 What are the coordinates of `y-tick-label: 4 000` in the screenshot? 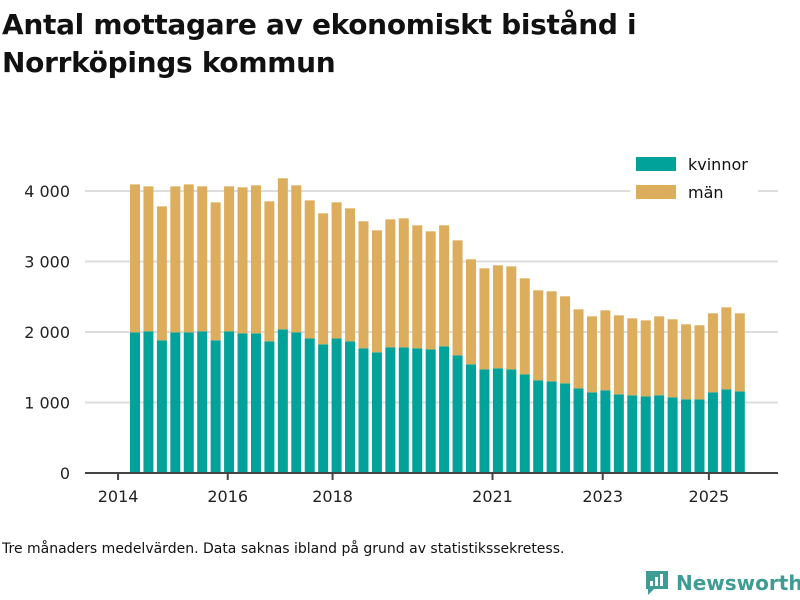 It's located at (47, 191).